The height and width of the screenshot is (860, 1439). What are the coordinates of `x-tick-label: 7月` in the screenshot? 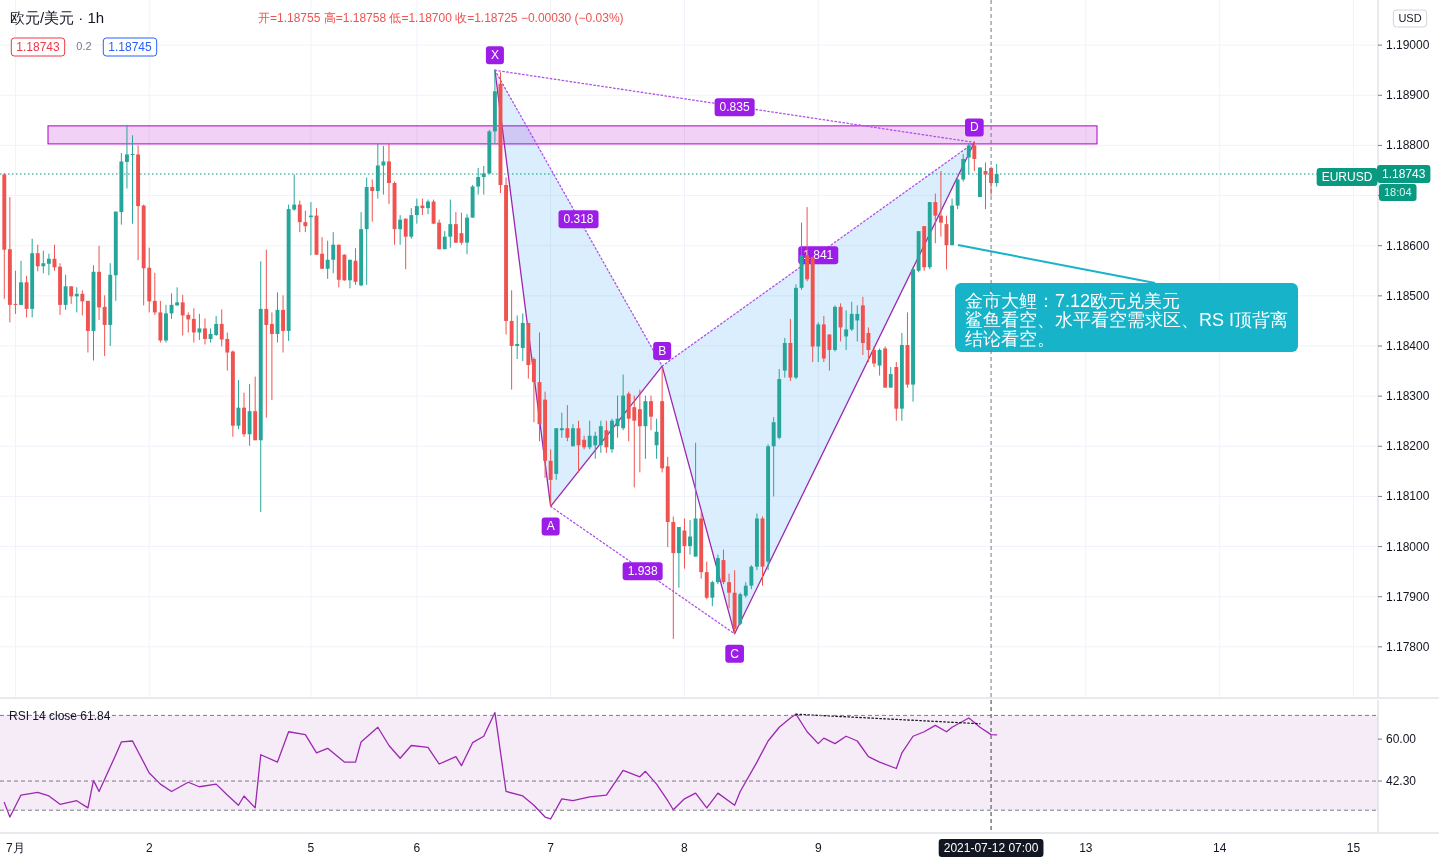 It's located at (15, 848).